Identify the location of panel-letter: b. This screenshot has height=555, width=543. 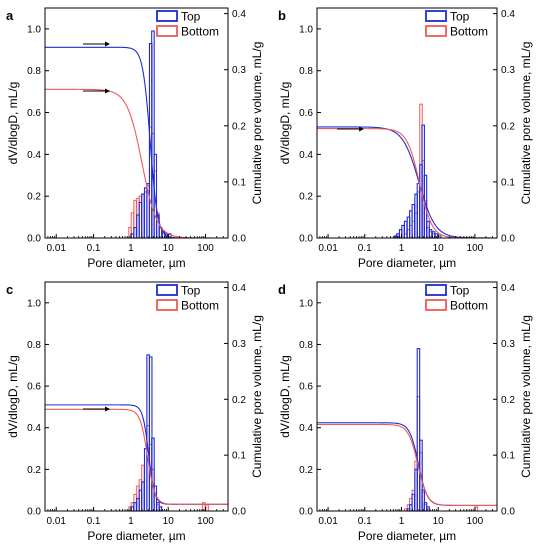
(282, 15).